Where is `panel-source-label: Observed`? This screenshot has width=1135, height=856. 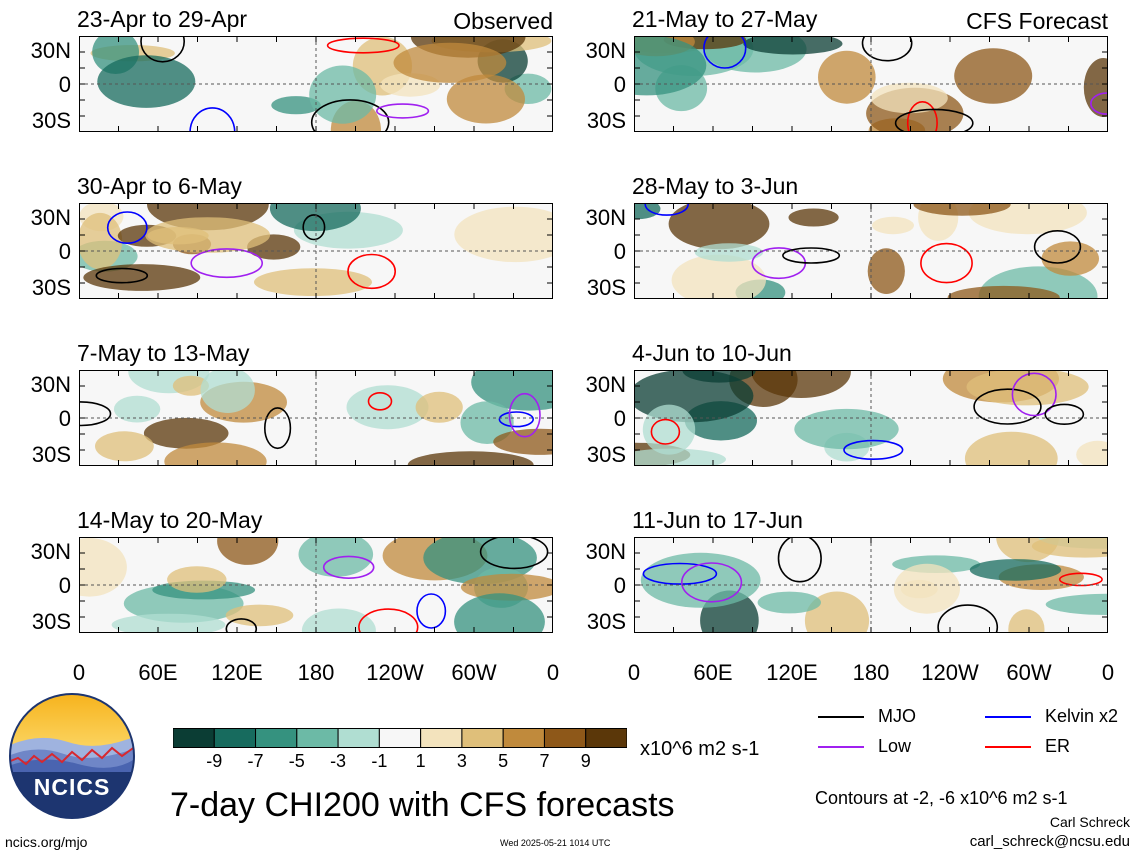 panel-source-label: Observed is located at coordinates (503, 21).